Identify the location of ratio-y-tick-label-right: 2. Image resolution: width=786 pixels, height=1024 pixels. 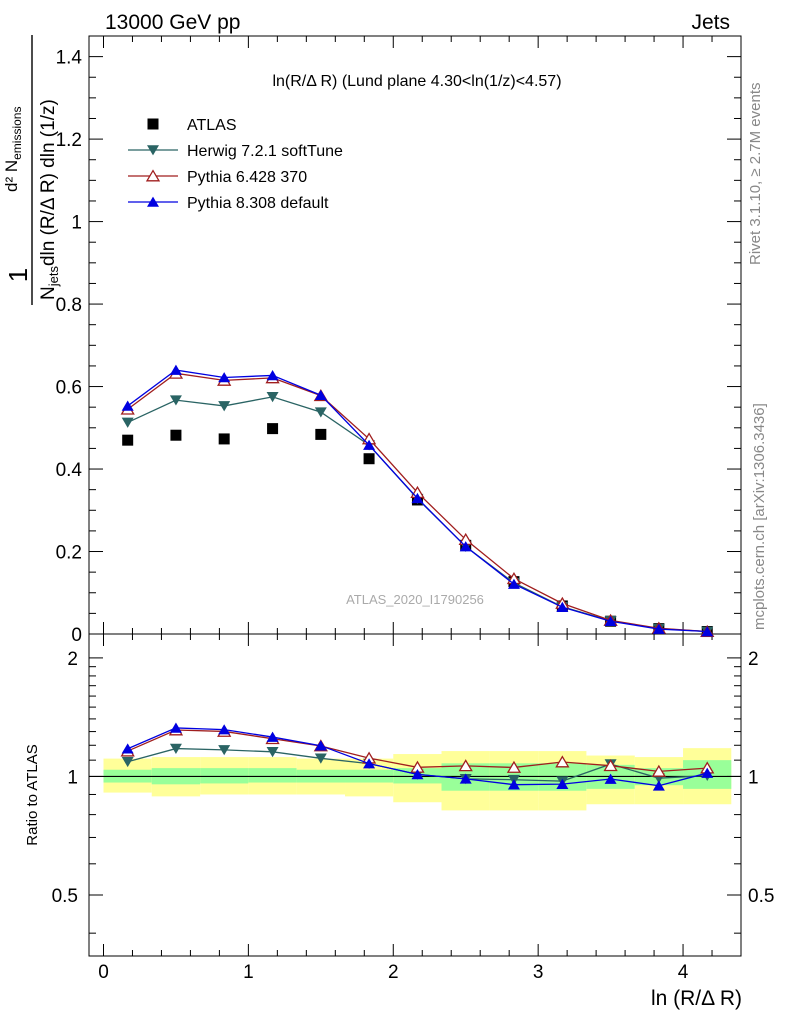
(753, 659).